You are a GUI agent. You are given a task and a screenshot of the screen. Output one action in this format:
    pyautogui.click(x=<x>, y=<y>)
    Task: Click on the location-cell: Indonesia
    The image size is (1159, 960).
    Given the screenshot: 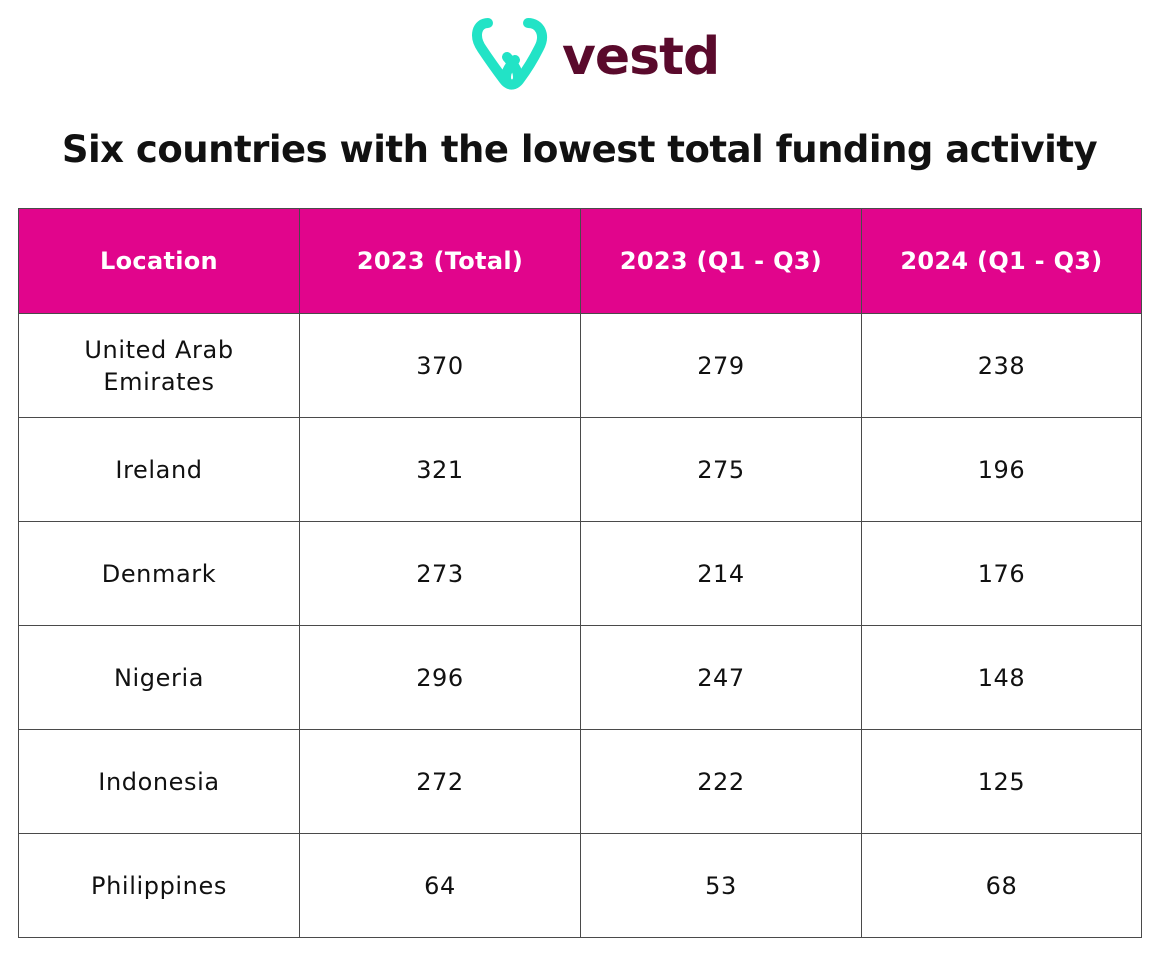 What is the action you would take?
    pyautogui.click(x=159, y=781)
    